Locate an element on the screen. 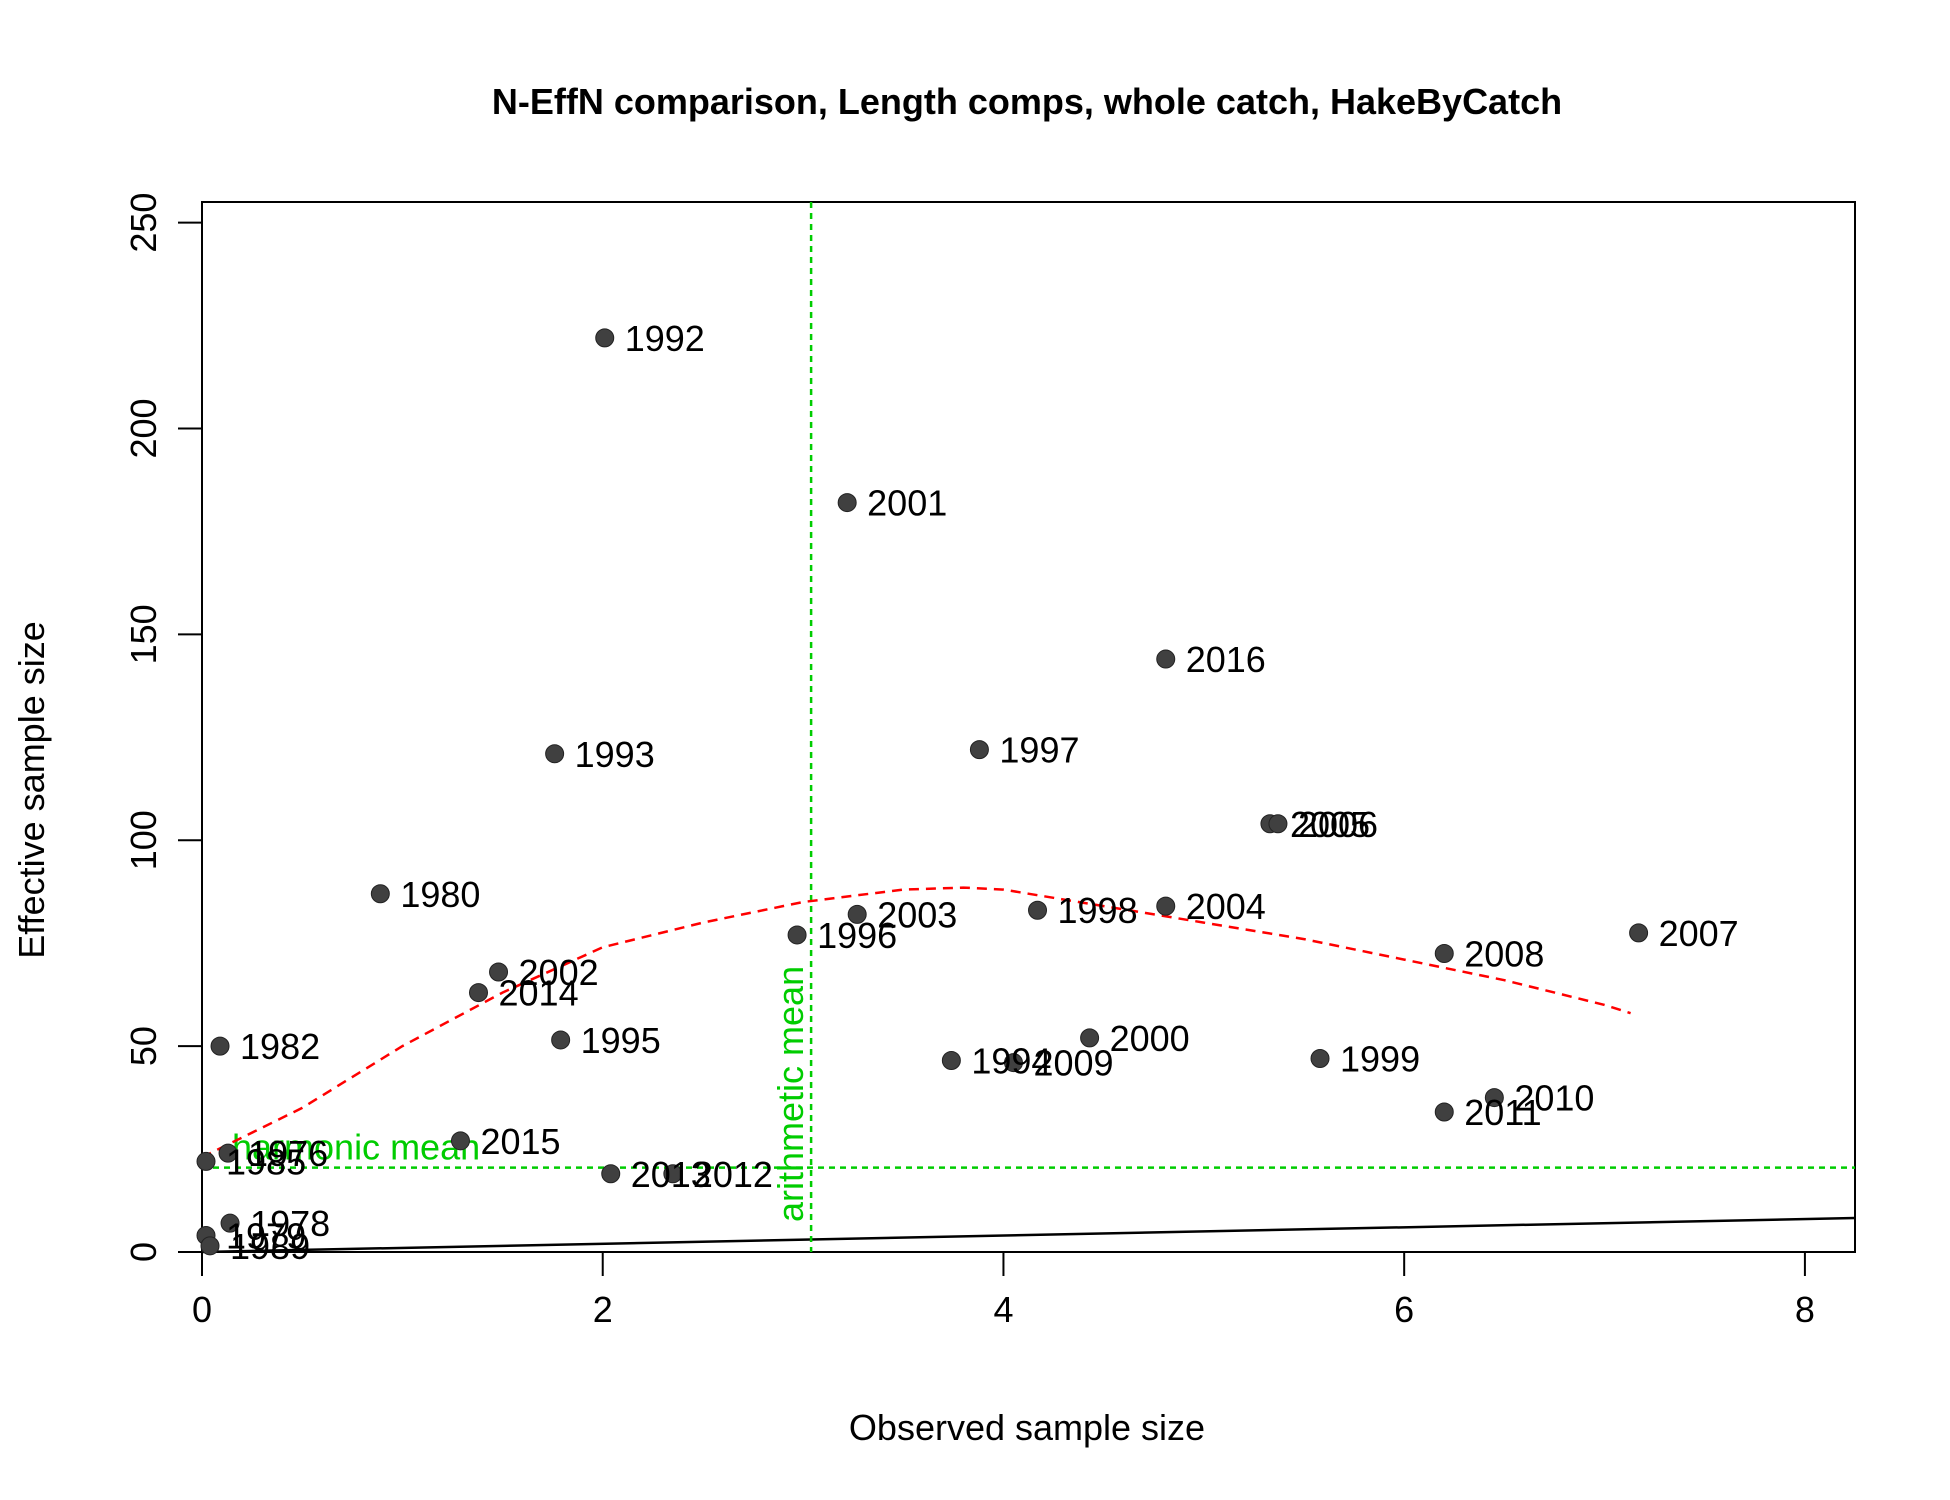 The width and height of the screenshot is (1950, 1500). data-point-1995 is located at coordinates (561, 1040).